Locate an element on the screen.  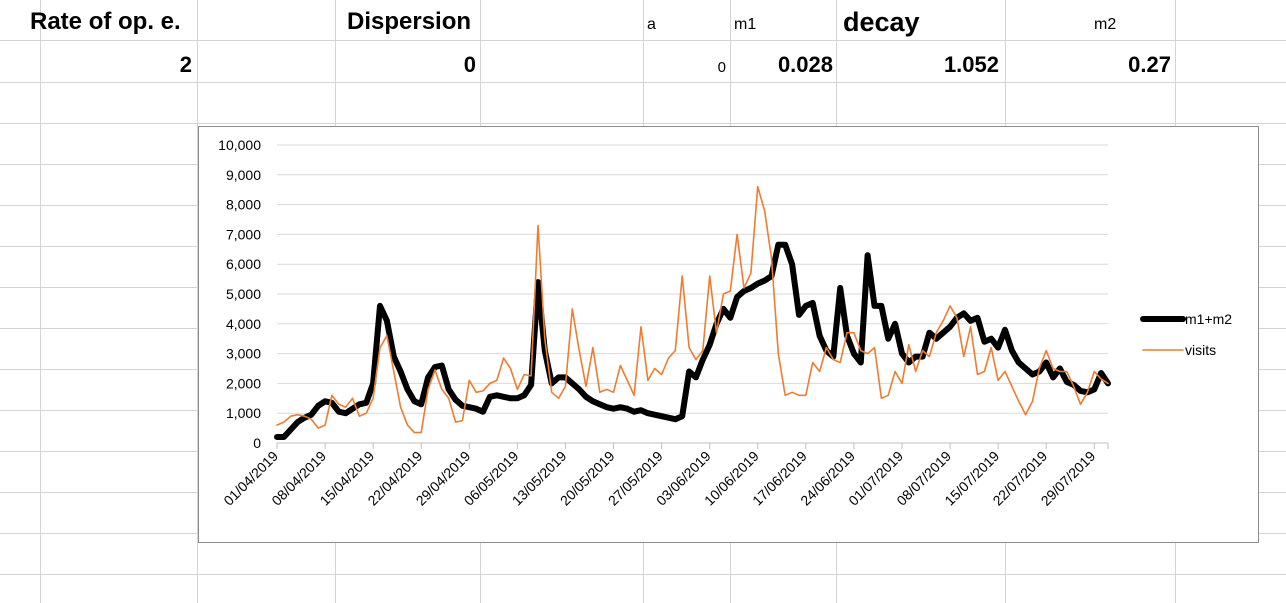
legend-label: visits is located at coordinates (1200, 350).